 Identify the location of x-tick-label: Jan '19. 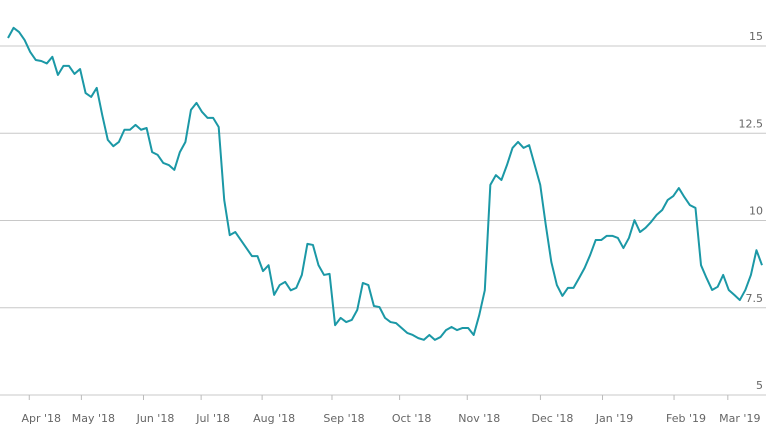
(614, 418).